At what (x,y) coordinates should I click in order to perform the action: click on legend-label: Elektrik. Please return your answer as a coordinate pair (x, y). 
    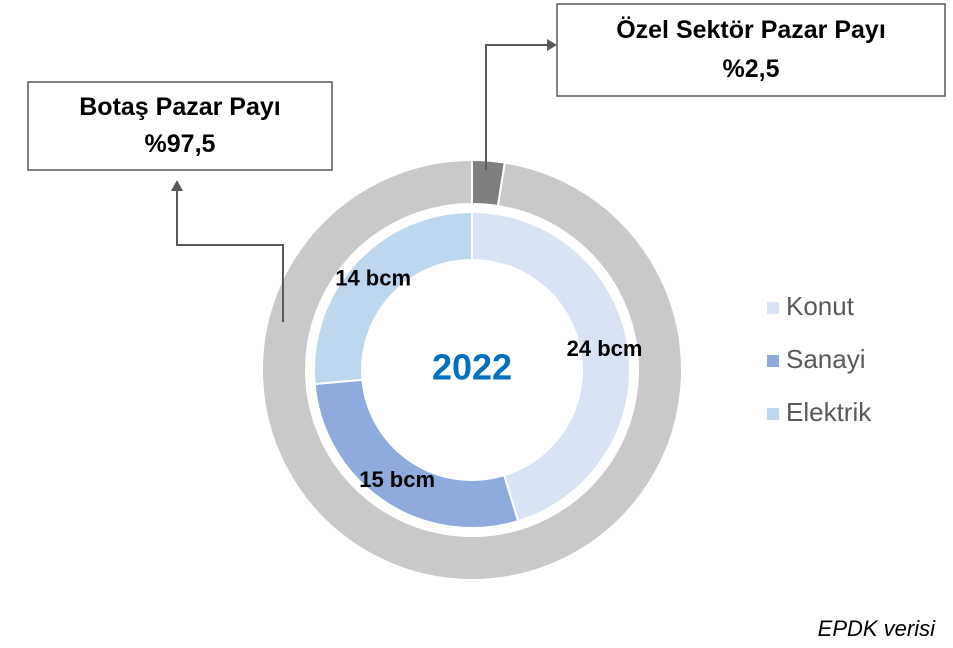
    Looking at the image, I should click on (829, 412).